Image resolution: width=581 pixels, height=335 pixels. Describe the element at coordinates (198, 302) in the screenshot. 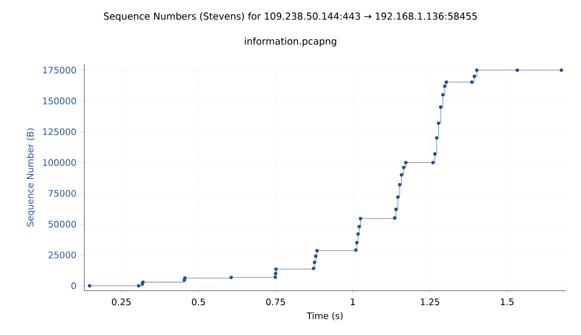

I see `x-tick-label: 0.5` at that location.